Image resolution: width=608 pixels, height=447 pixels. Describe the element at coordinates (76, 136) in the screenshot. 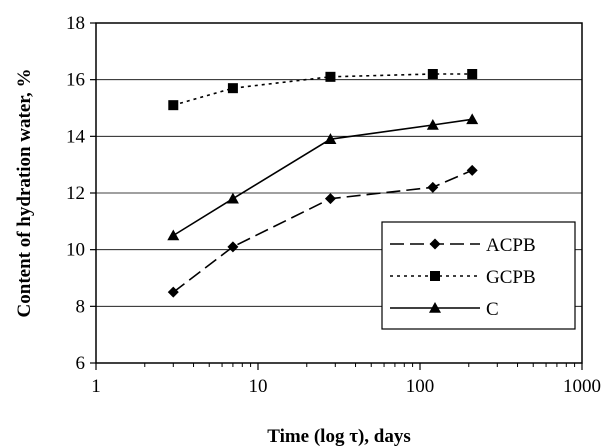

I see `y-tick-label: 14` at that location.